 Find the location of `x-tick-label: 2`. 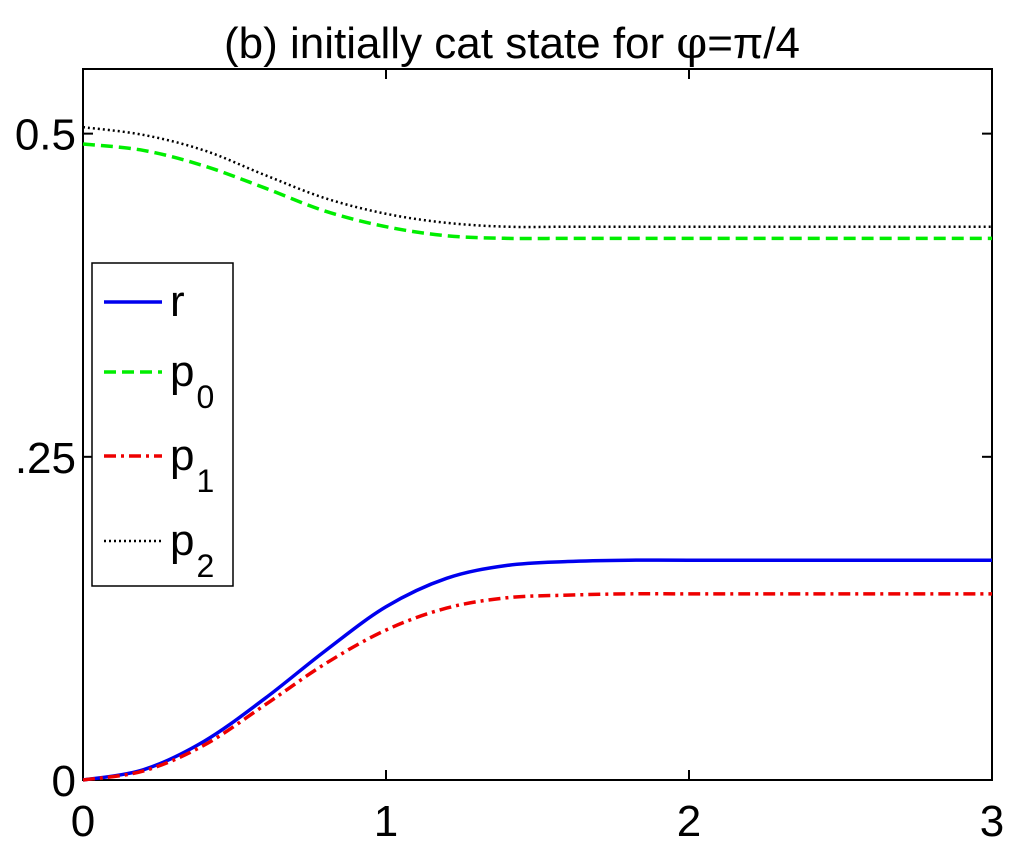

x-tick-label: 2 is located at coordinates (689, 821).